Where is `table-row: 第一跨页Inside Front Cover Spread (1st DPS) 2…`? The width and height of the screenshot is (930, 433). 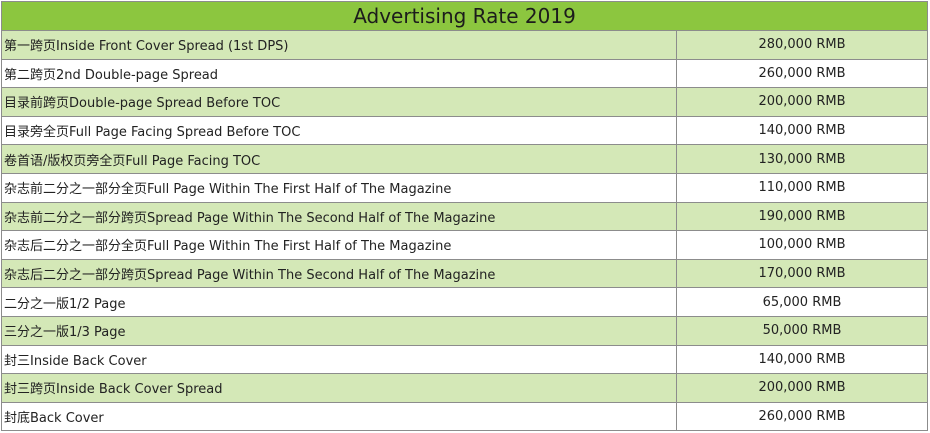 table-row: 第一跨页Inside Front Cover Spread (1st DPS) 2… is located at coordinates (465, 45).